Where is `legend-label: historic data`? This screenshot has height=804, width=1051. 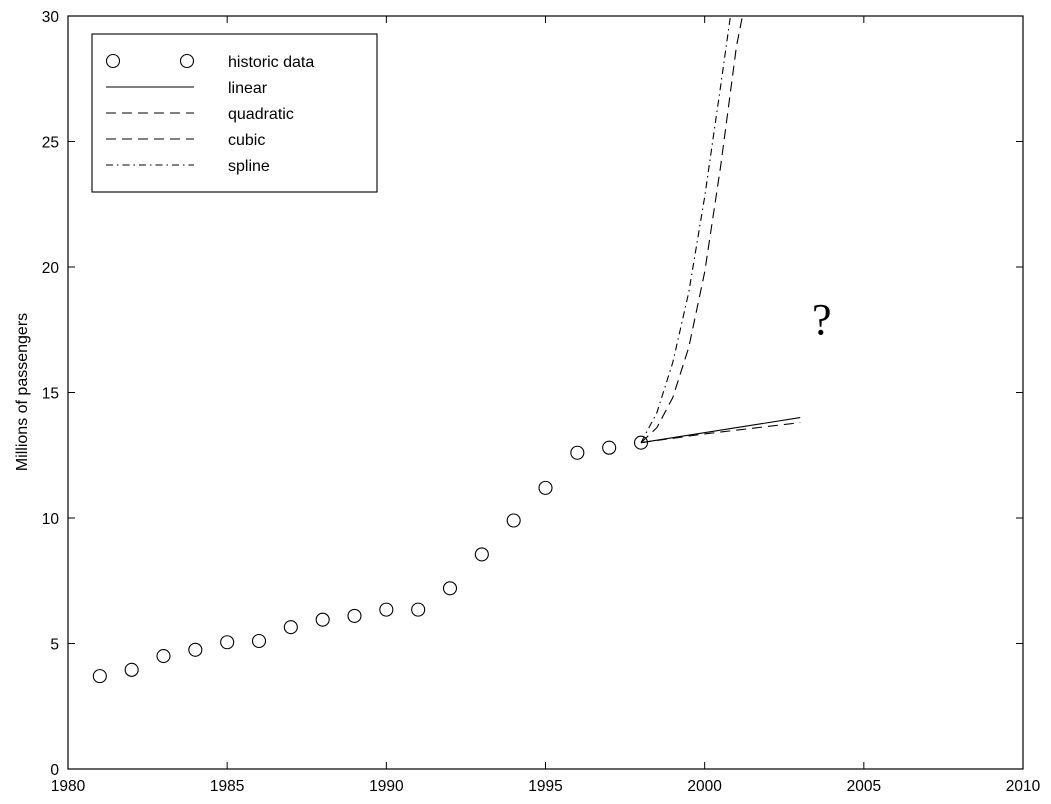
legend-label: historic data is located at coordinates (271, 62).